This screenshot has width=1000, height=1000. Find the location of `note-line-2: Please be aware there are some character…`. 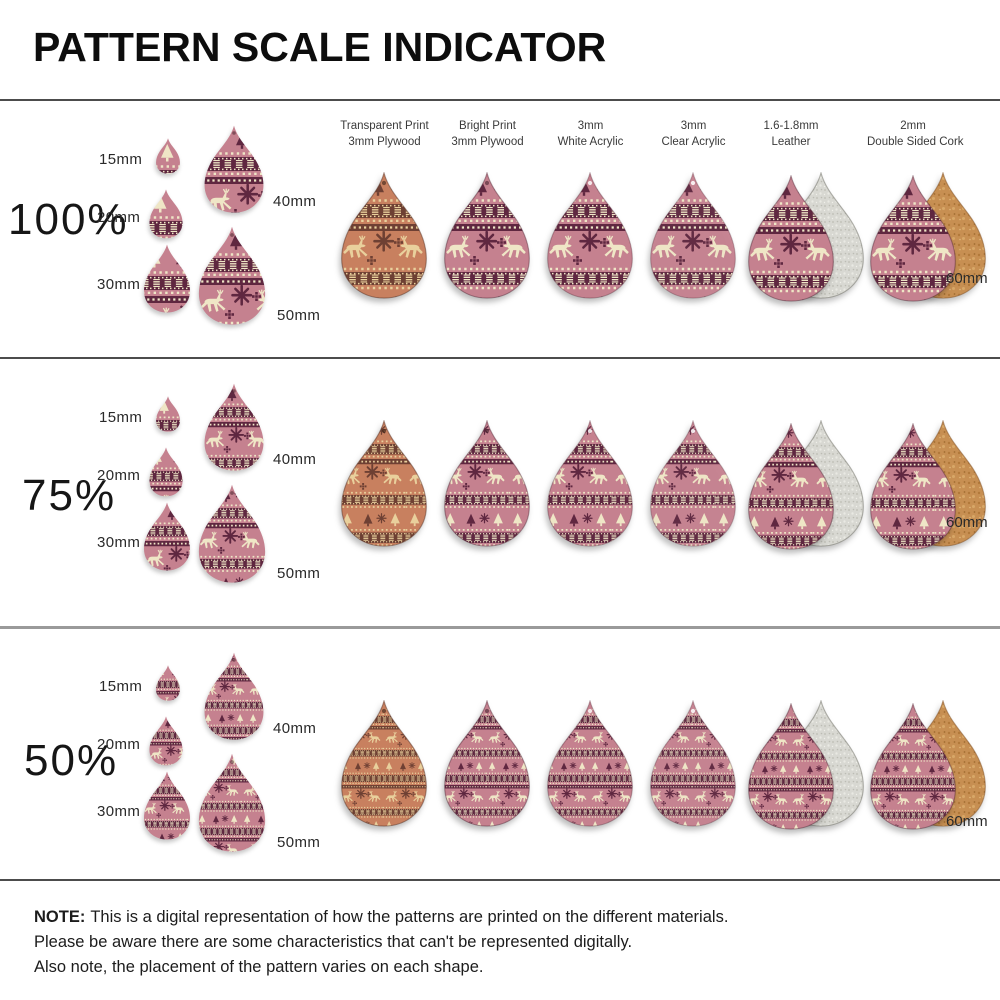

note-line-2: Please be aware there are some character… is located at coordinates (333, 941).